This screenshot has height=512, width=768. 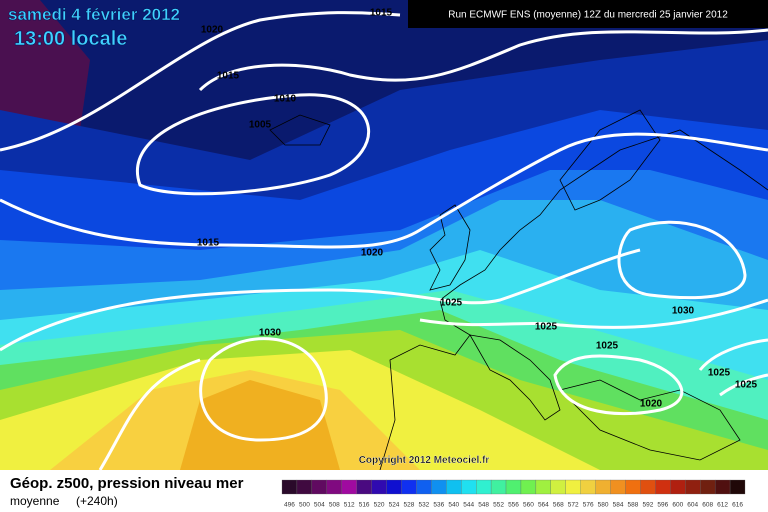 I want to click on legend-label: 556, so click(x=513, y=505).